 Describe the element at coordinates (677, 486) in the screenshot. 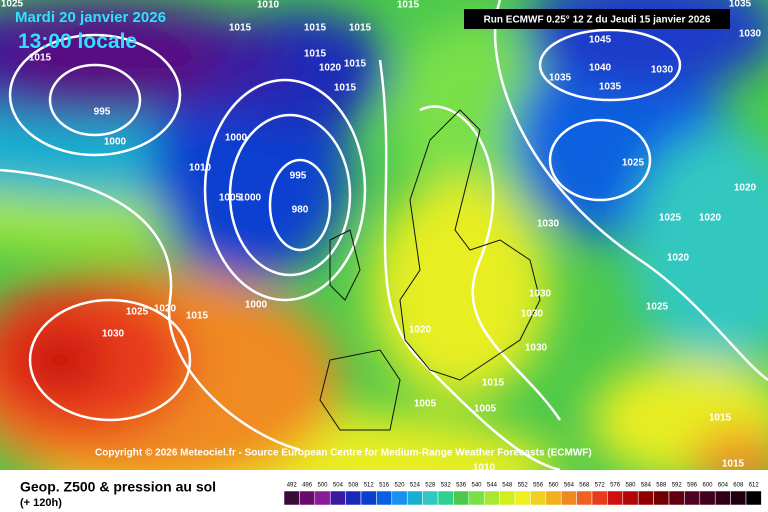

I see `scale-label: 592` at that location.